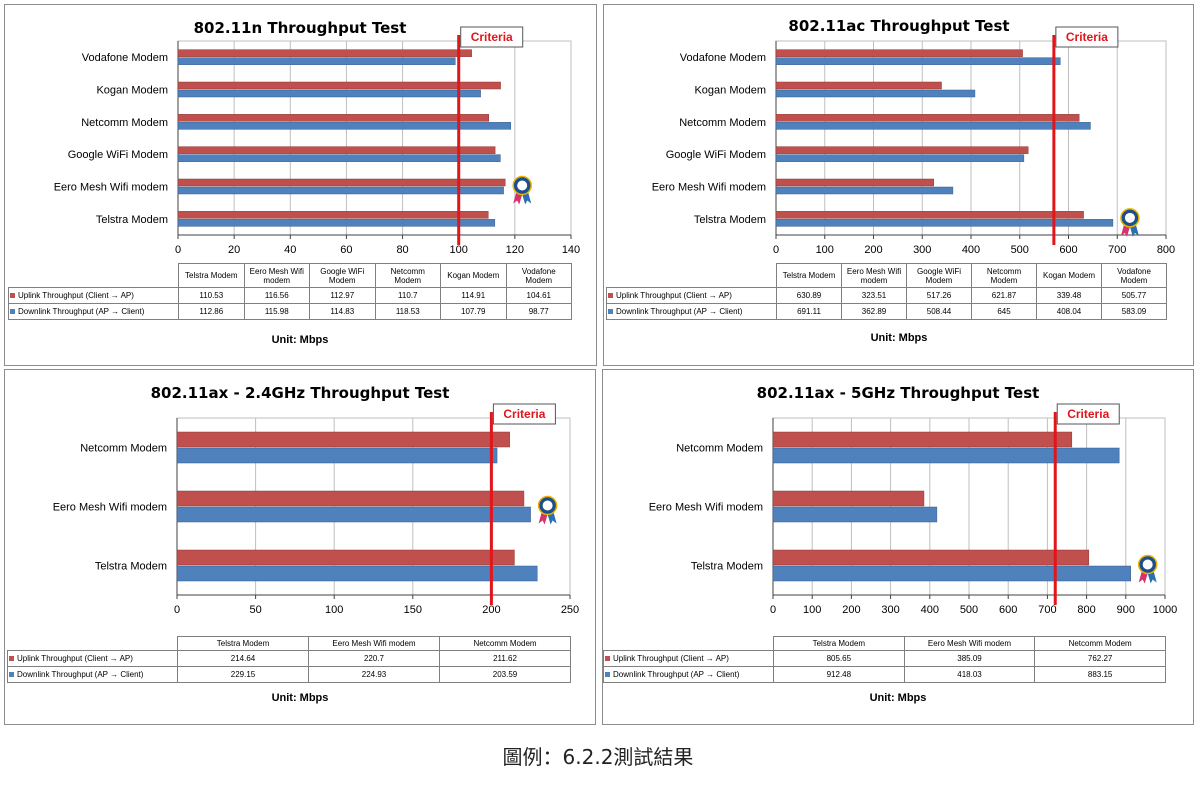 The height and width of the screenshot is (787, 1196). What do you see at coordinates (1069, 295) in the screenshot?
I see `table-cell: 339.48` at bounding box center [1069, 295].